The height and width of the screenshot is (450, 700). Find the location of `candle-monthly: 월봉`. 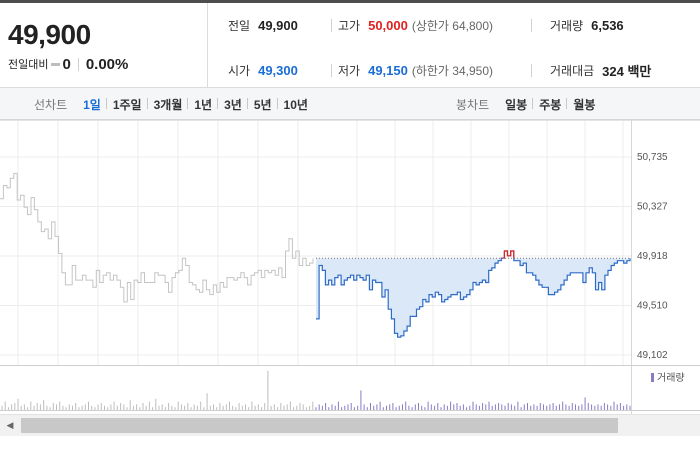

candle-monthly: 월봉 is located at coordinates (583, 104).